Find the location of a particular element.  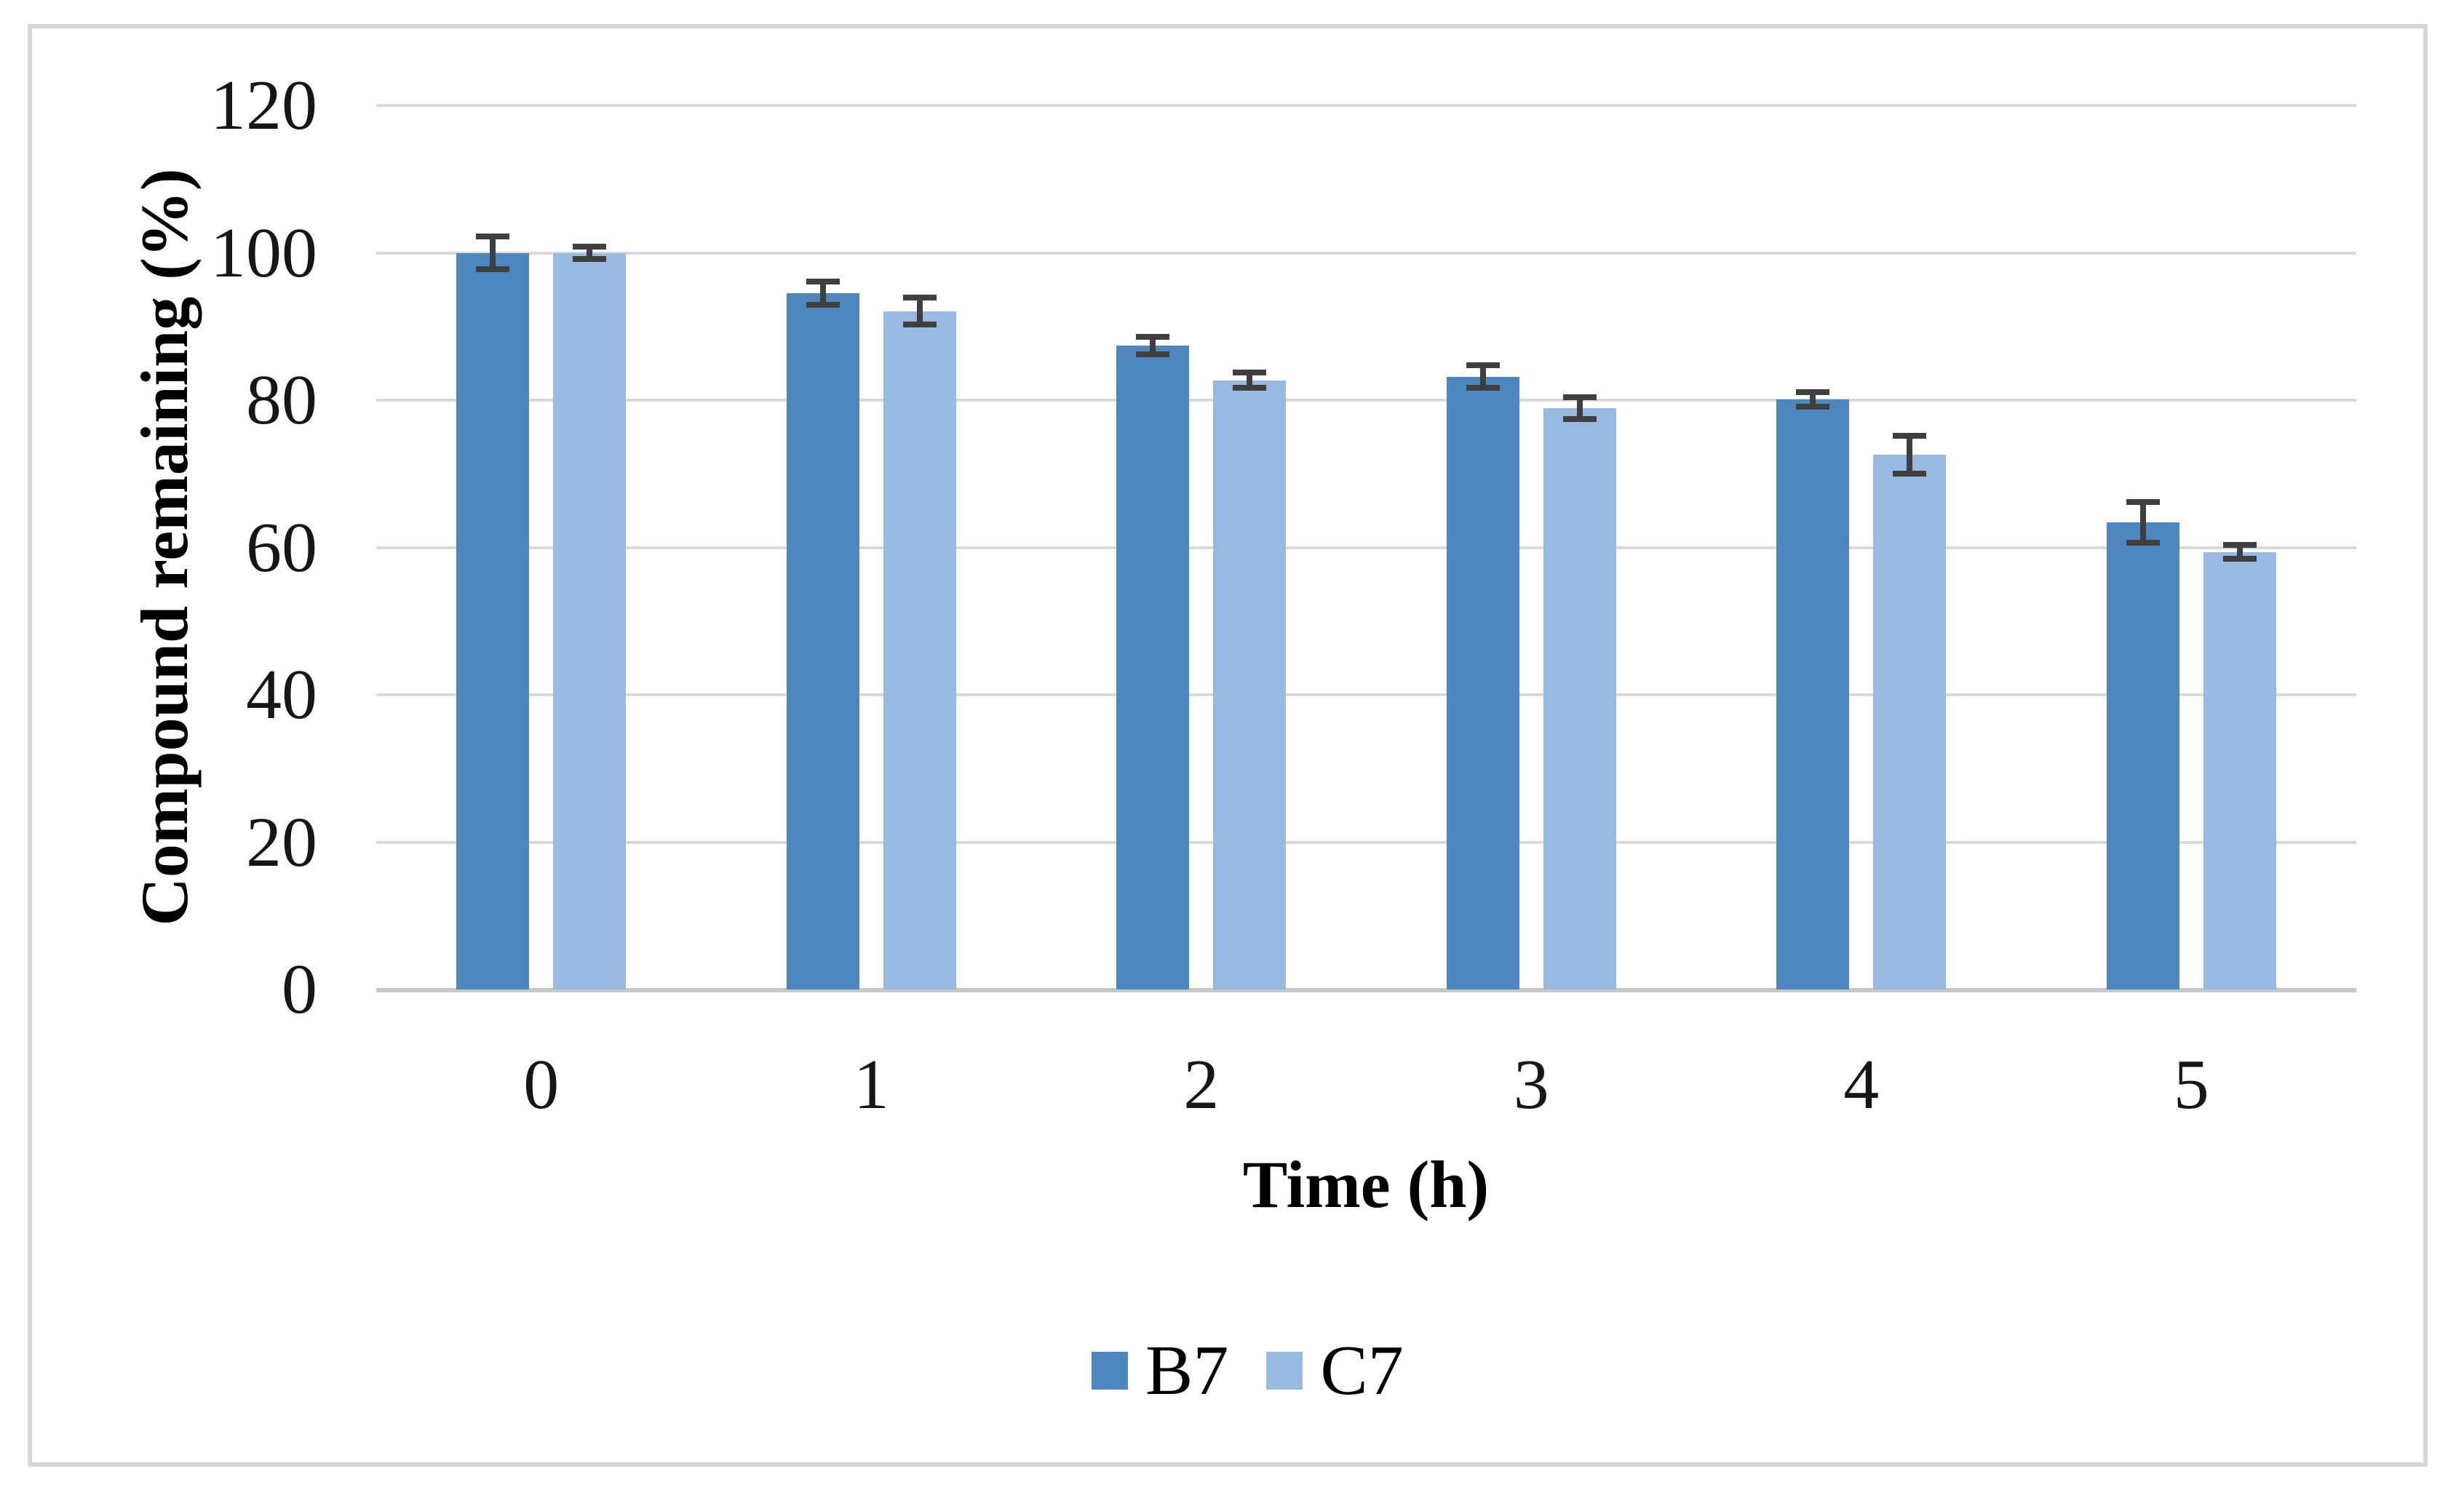

legend-swatch-b7 is located at coordinates (1110, 1371).